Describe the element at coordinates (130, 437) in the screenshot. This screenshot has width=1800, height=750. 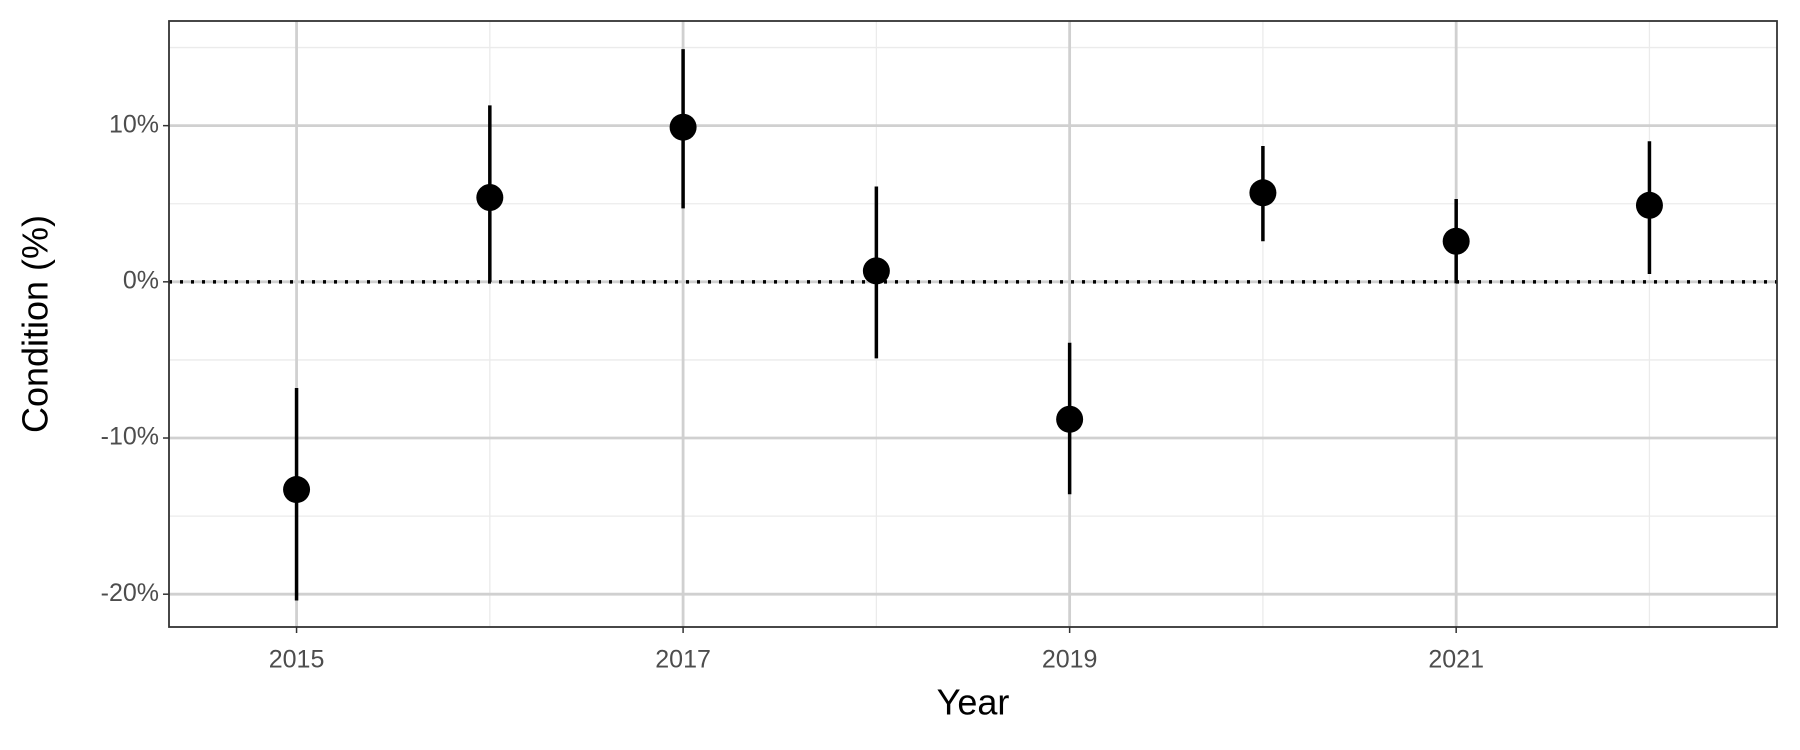
I see `y-tick-label: -10%` at that location.